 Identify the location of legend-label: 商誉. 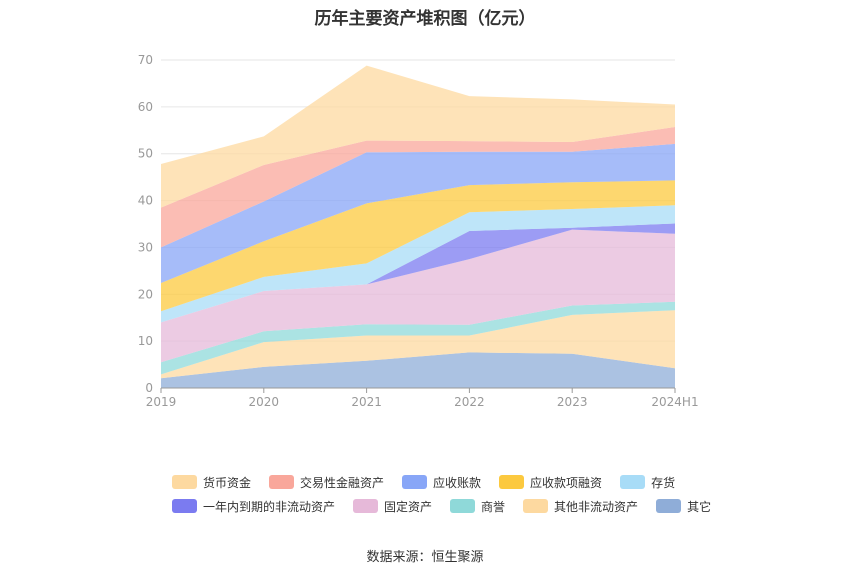
(493, 506).